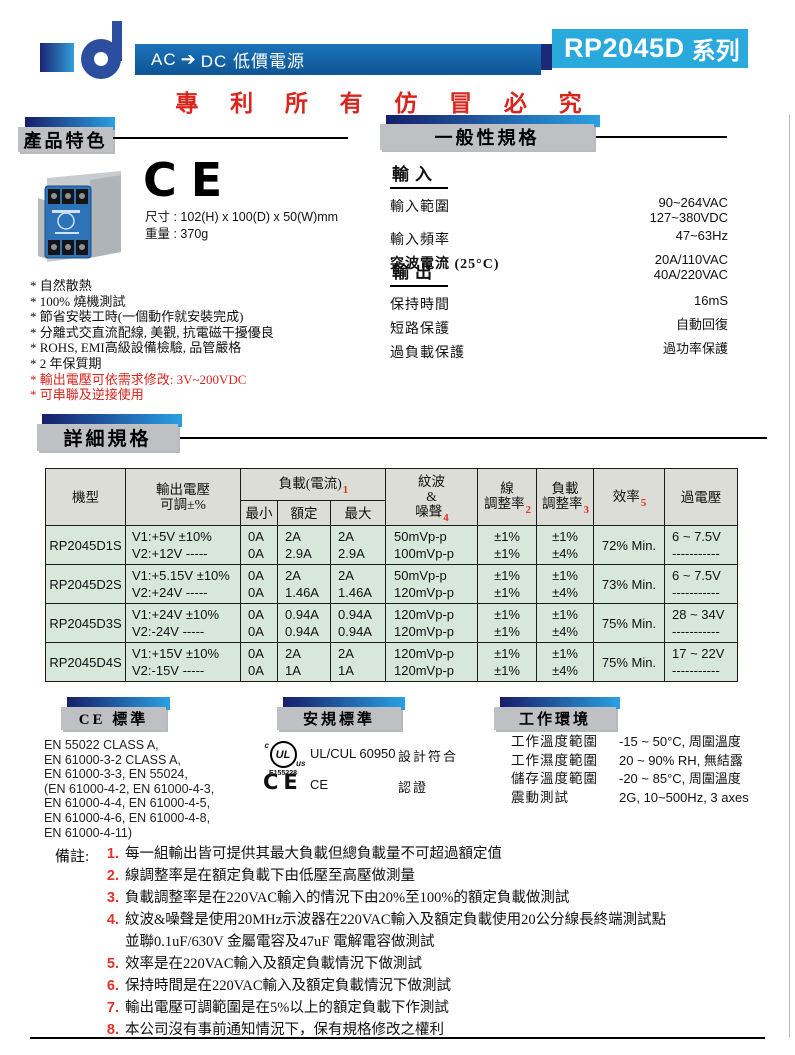  I want to click on footer-rule, so click(397, 1038).